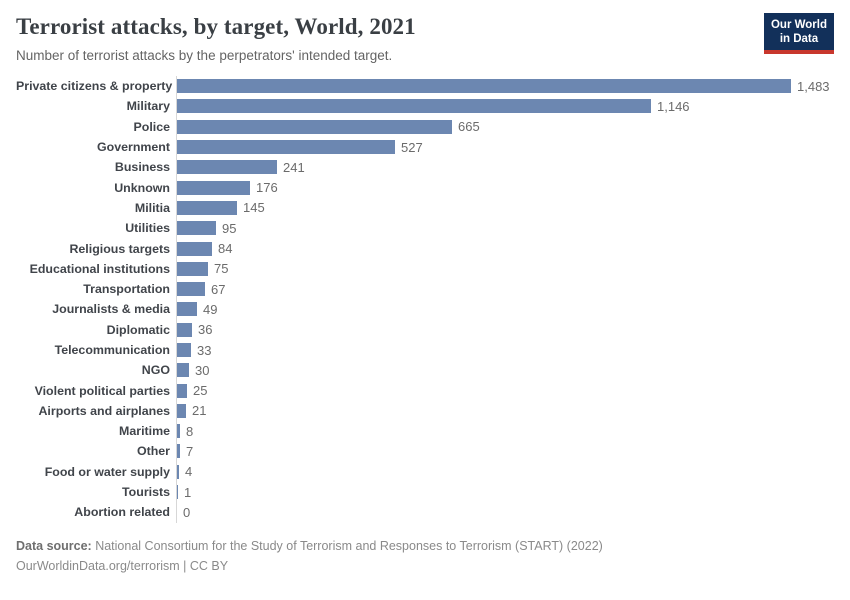 The image size is (850, 600). What do you see at coordinates (799, 39) in the screenshot?
I see `owid-logo-line2: in Data` at bounding box center [799, 39].